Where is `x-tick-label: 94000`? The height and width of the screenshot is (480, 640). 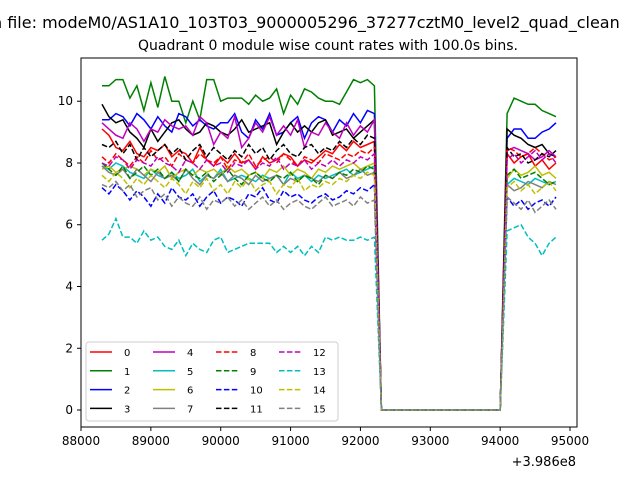
x-tick-label: 94000 is located at coordinates (500, 441).